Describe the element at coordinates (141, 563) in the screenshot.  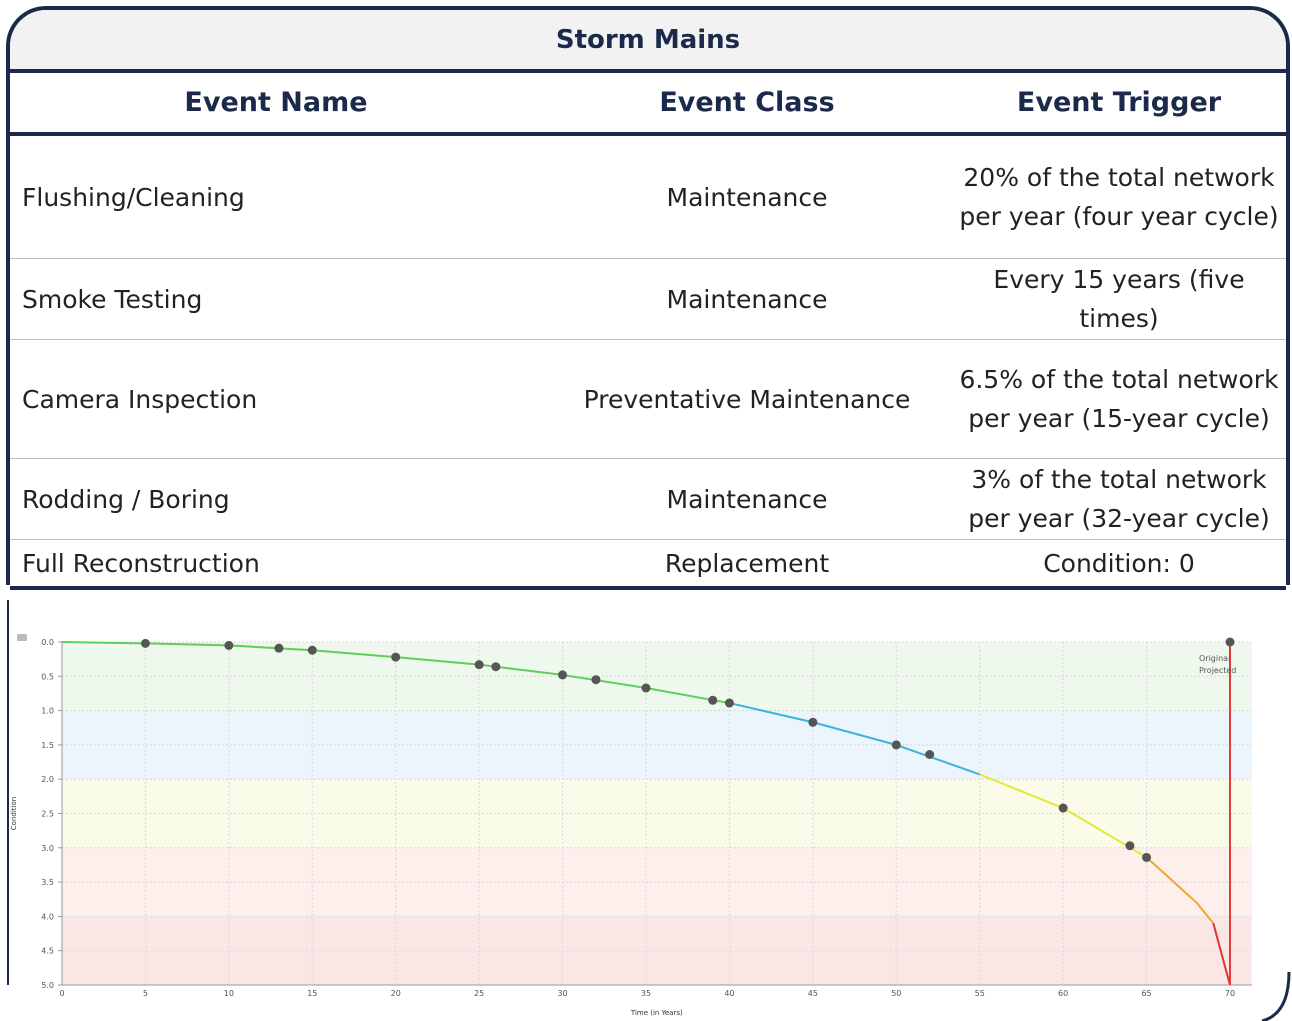
I see `table-cell: Full Reconstruction` at that location.